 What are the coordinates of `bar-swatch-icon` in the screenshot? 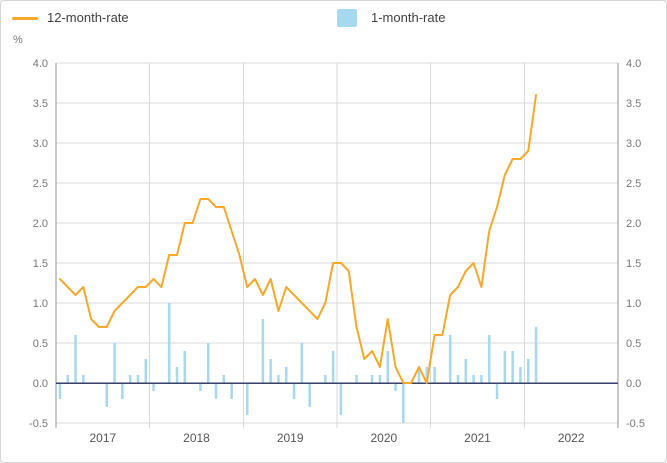 It's located at (347, 18).